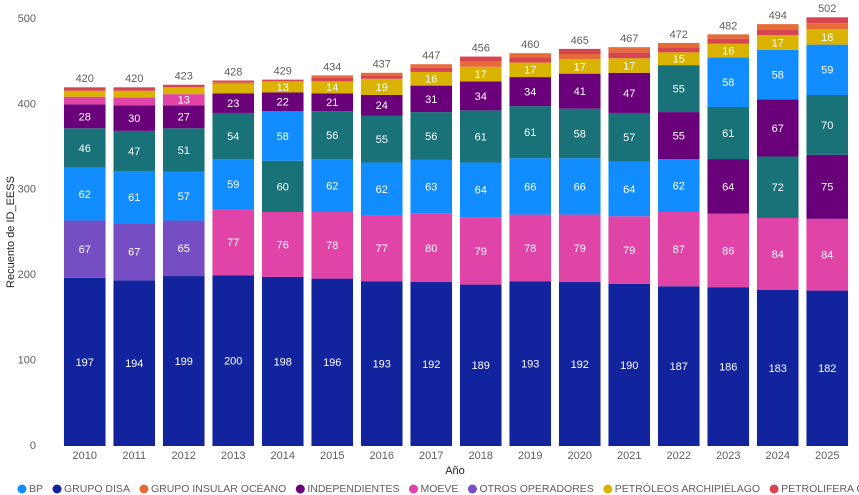 The image size is (859, 495). What do you see at coordinates (134, 253) in the screenshot?
I see `data-label: 67` at bounding box center [134, 253].